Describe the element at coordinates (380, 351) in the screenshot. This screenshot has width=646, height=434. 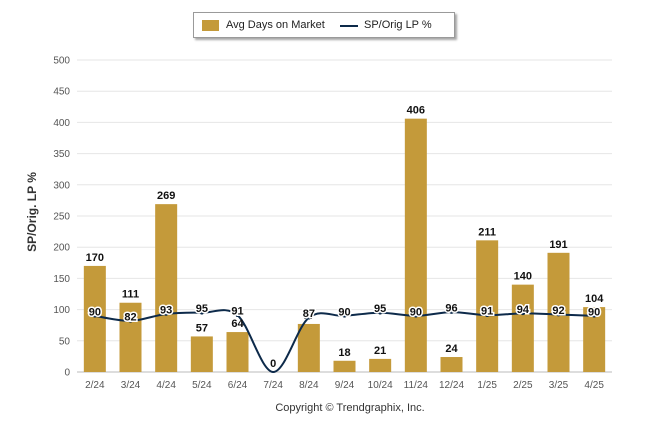
I see `bar-data-label: 21` at that location.